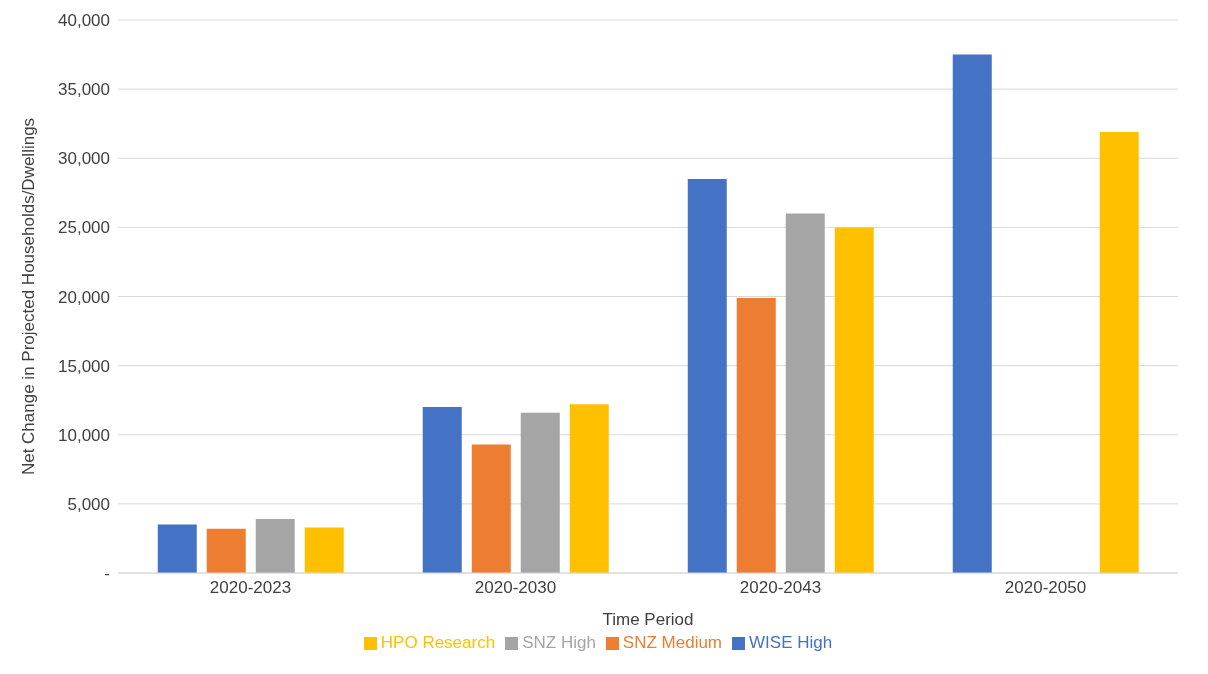 The width and height of the screenshot is (1208, 674). I want to click on y-tick-label: 15,000, so click(84, 366).